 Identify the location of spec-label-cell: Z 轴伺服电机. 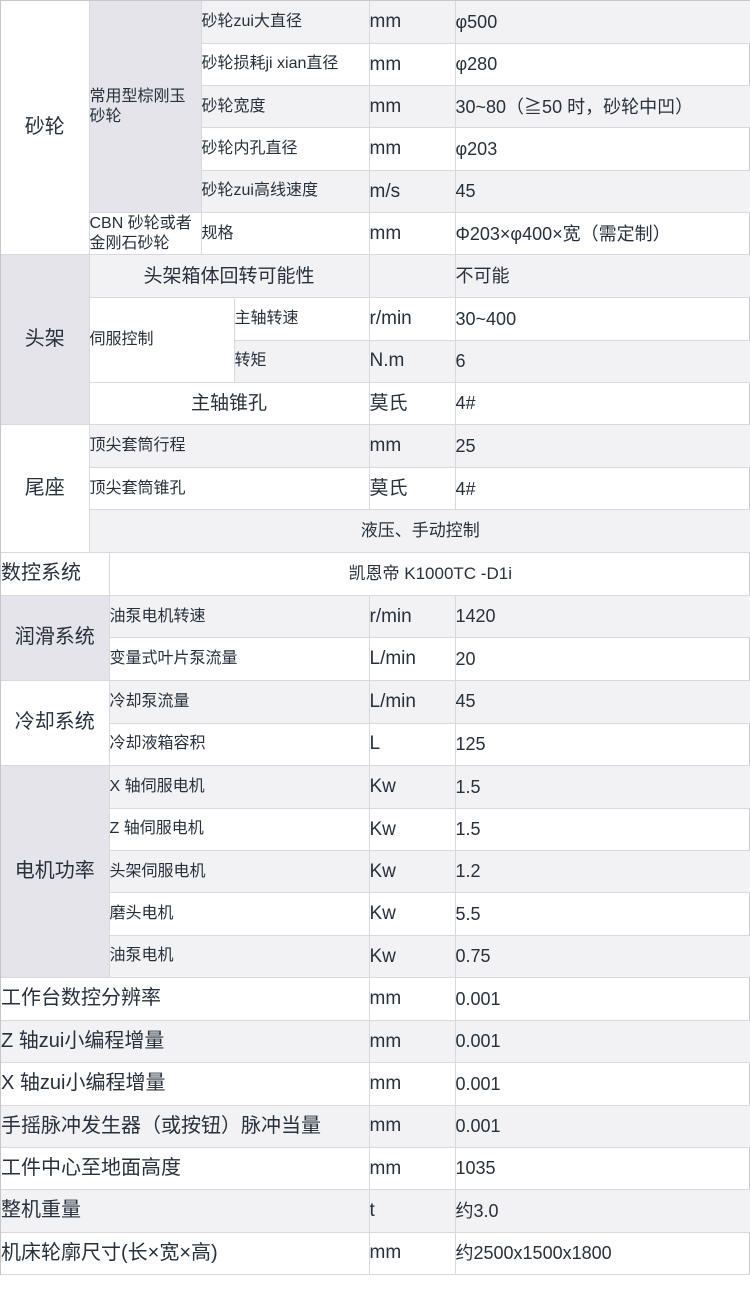
(239, 830).